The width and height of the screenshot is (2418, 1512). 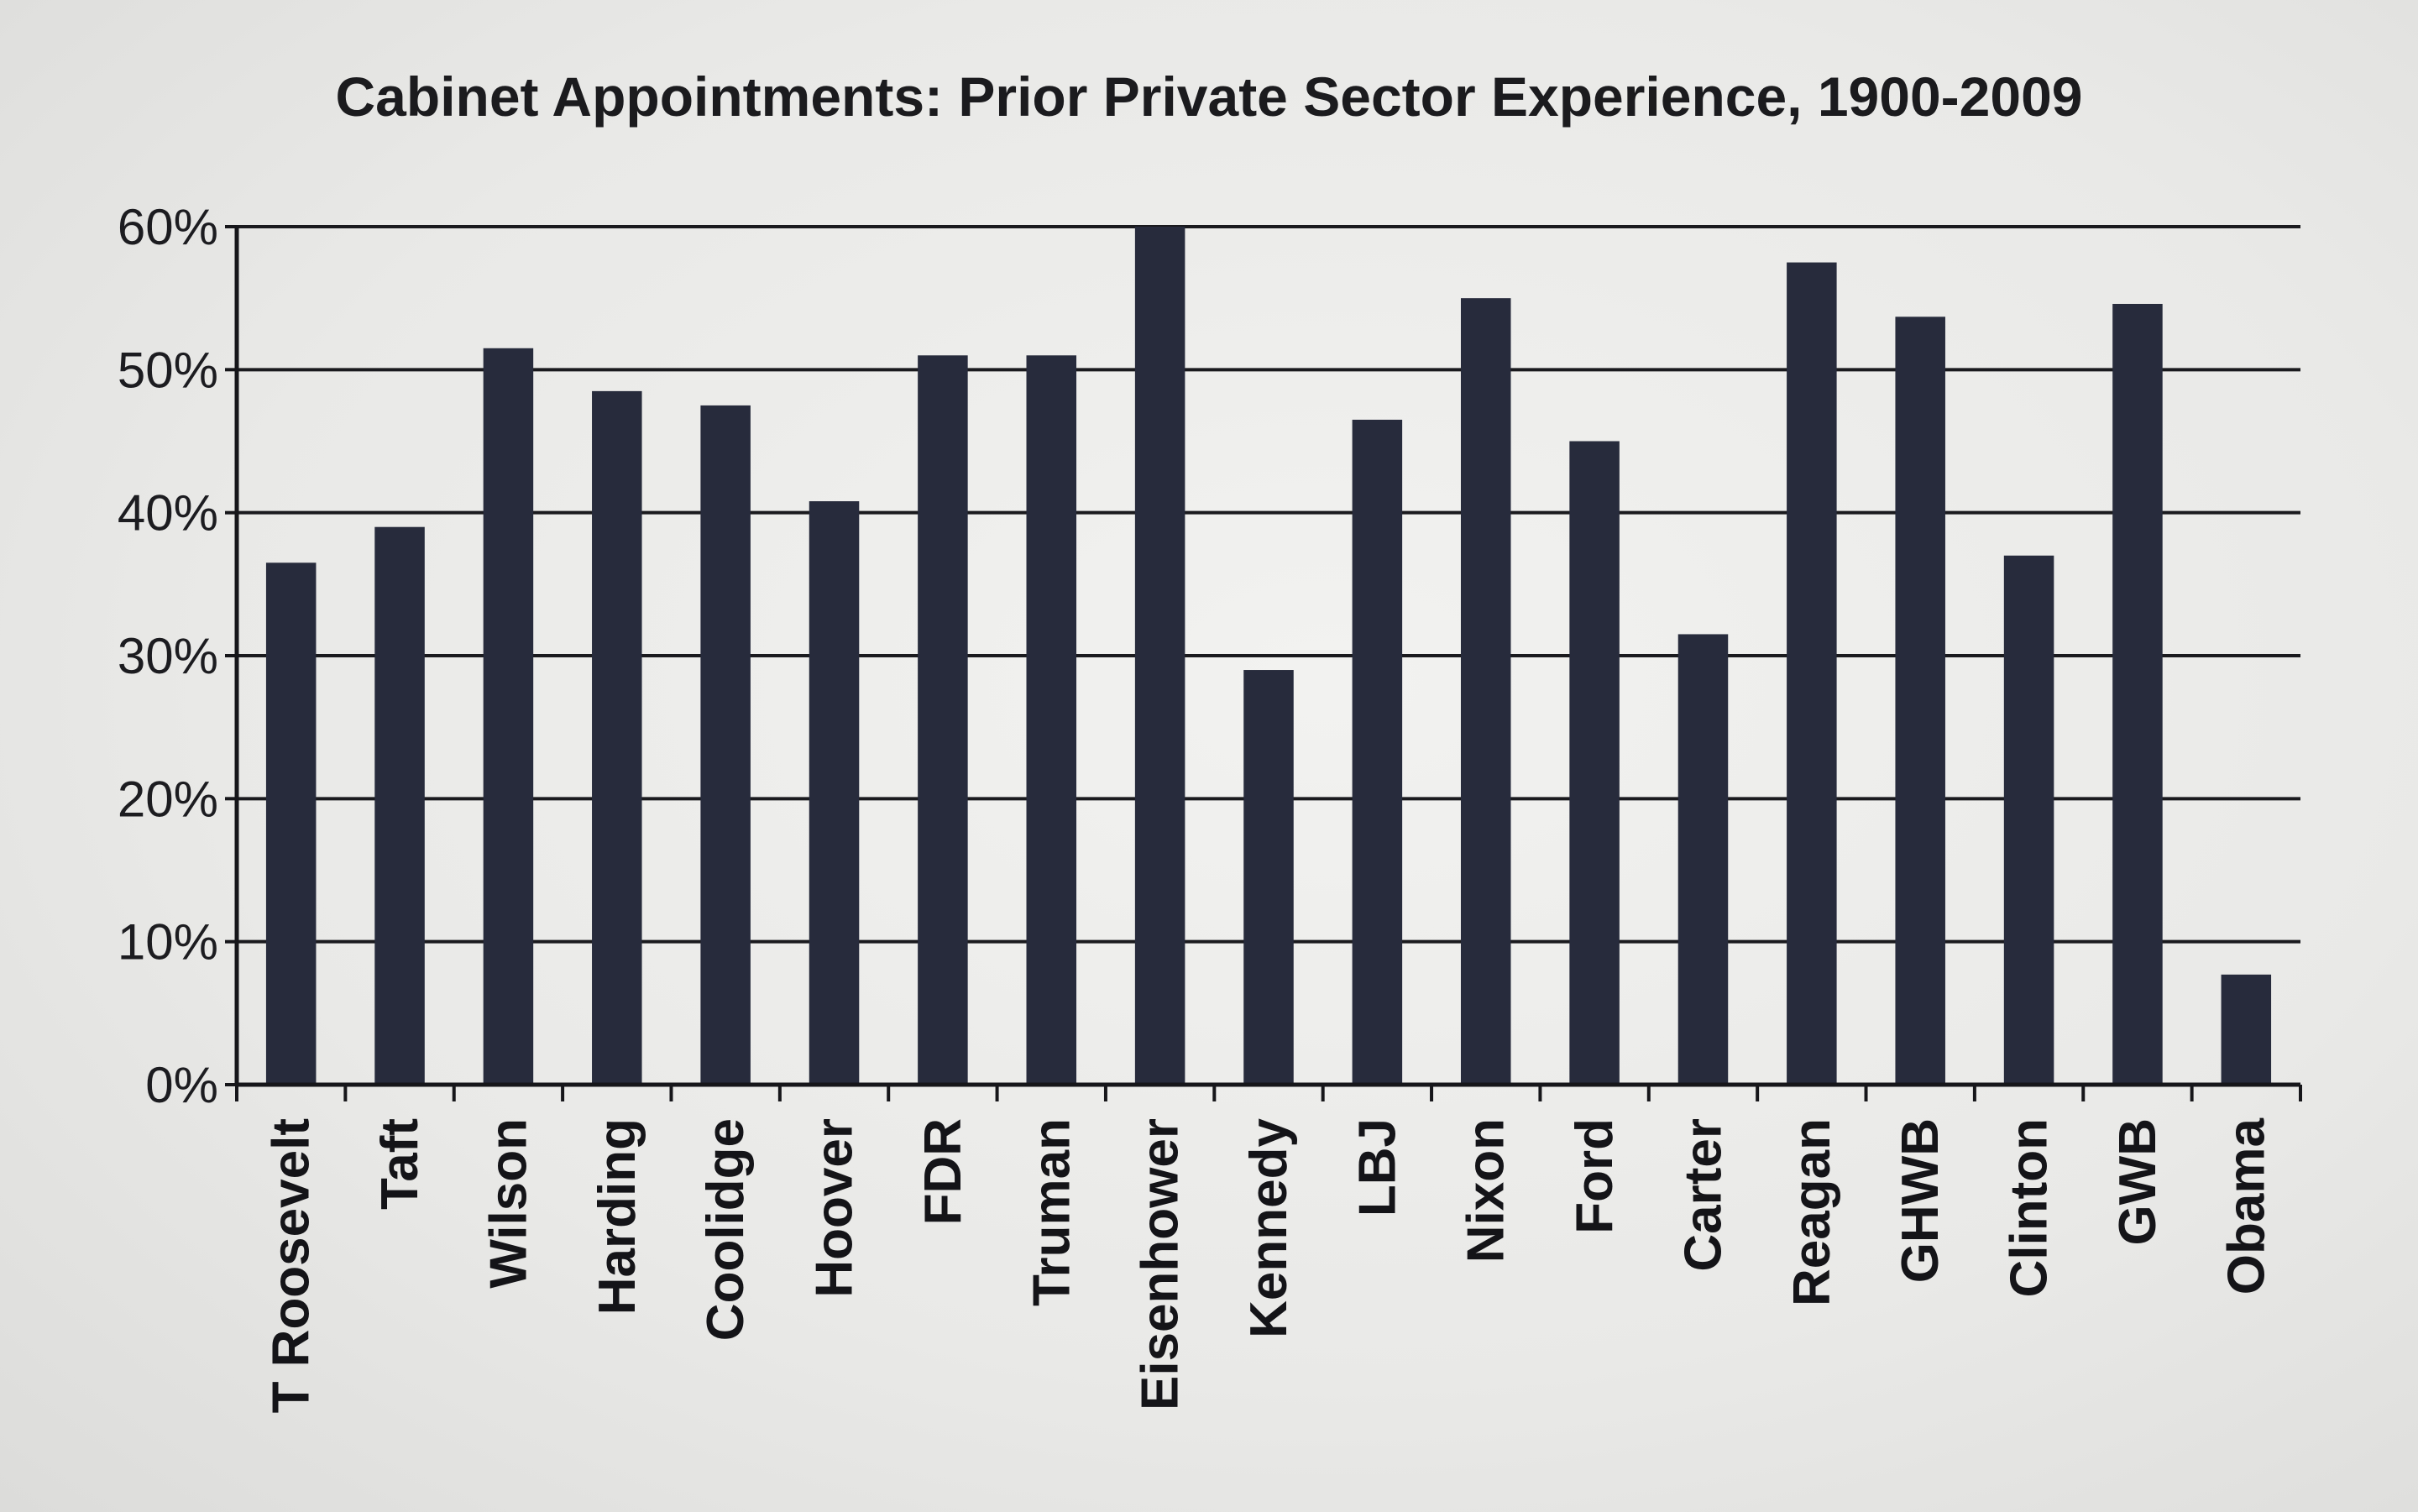 I want to click on x-category-label: Reagan, so click(x=1812, y=1212).